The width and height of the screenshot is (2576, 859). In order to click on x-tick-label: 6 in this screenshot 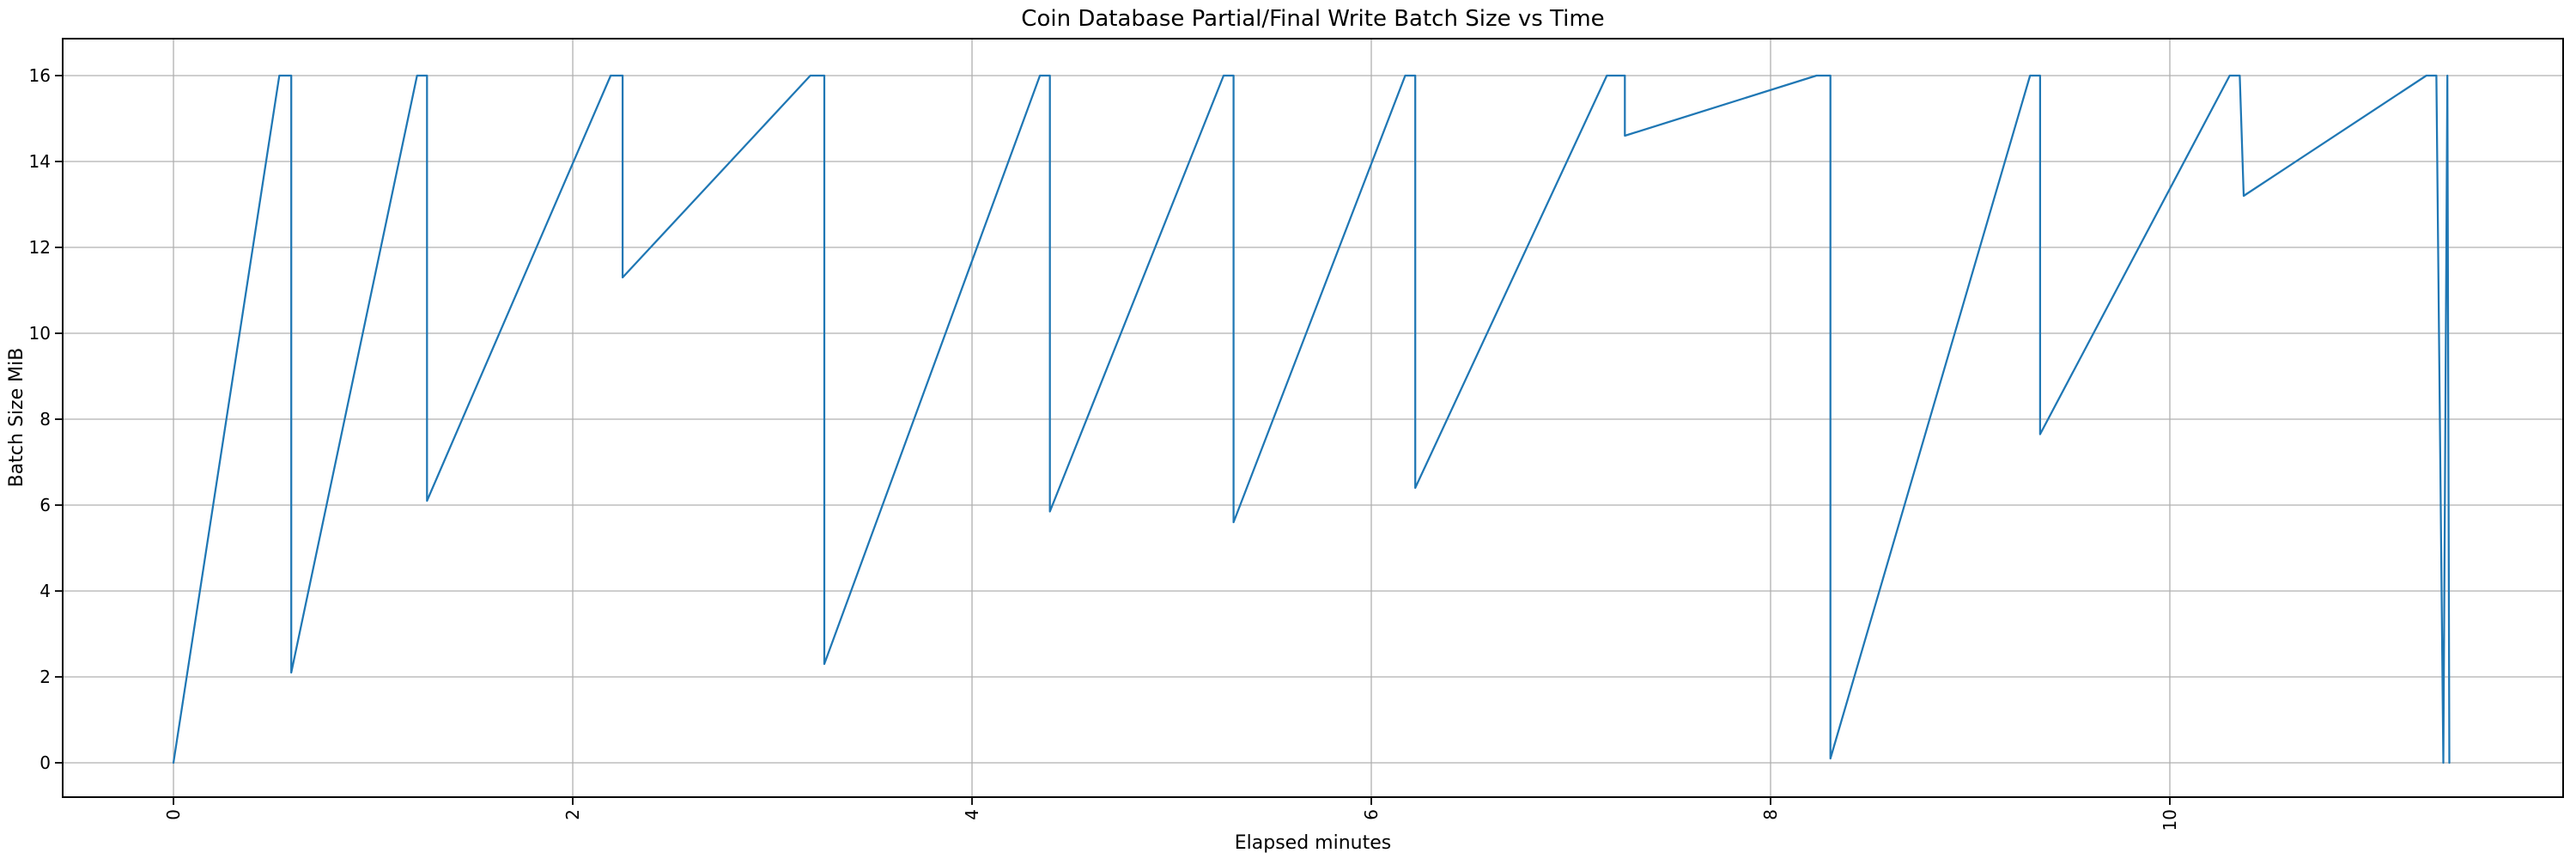, I will do `click(1371, 814)`.